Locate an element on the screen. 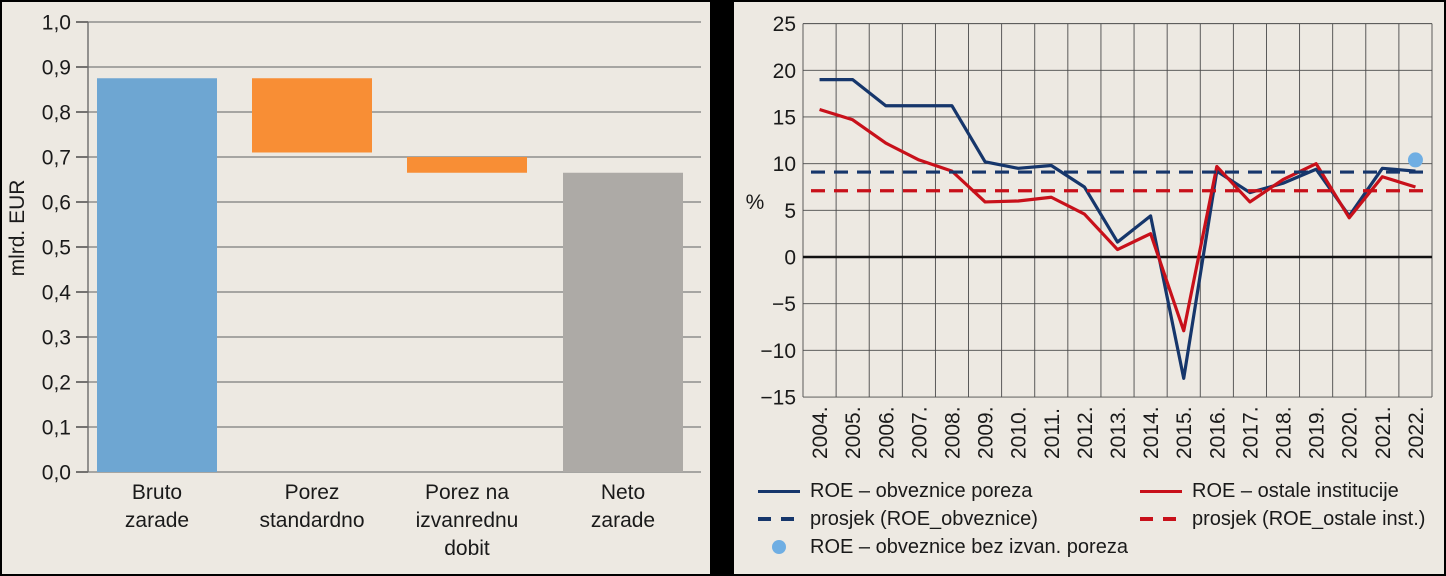 This screenshot has width=1446, height=576. right-xtick-label: 2017. is located at coordinates (1250, 432).